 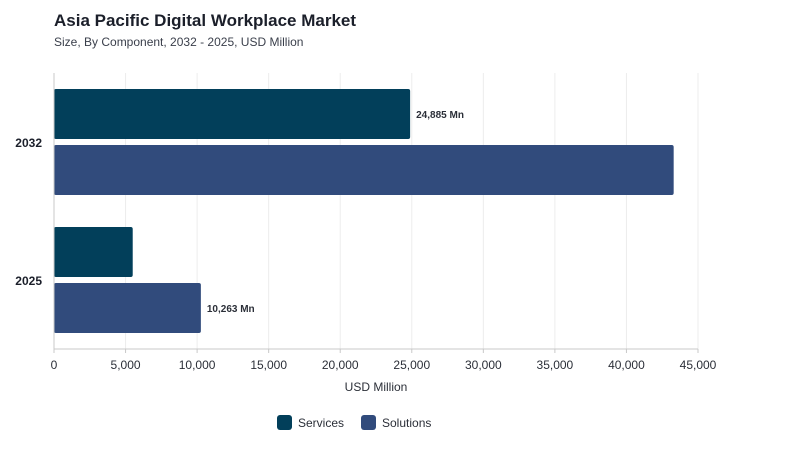 I want to click on category-label: 2025, so click(x=28, y=281).